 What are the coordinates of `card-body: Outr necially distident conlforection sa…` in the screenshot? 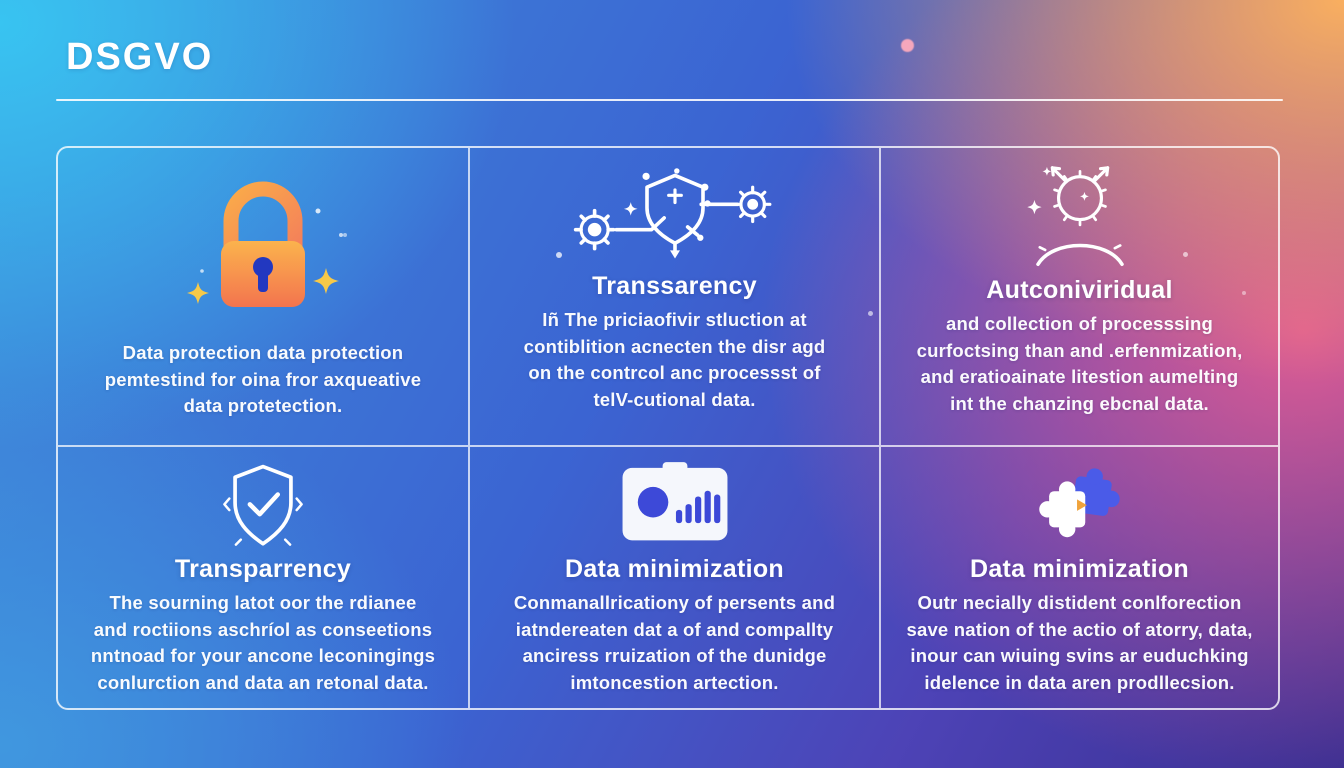 It's located at (1079, 643).